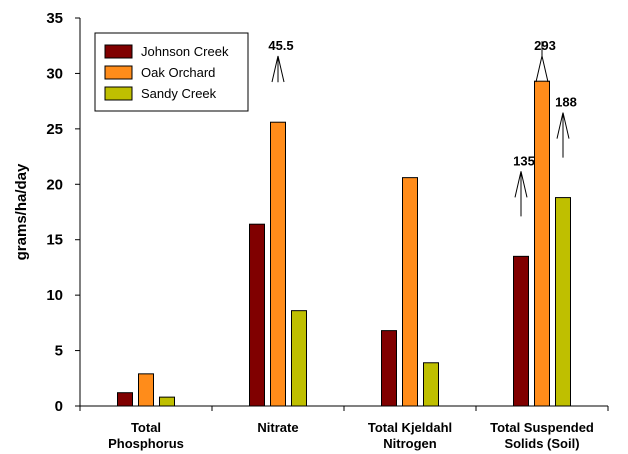 The image size is (628, 454). Describe the element at coordinates (54, 295) in the screenshot. I see `y-tick-label: 10` at that location.